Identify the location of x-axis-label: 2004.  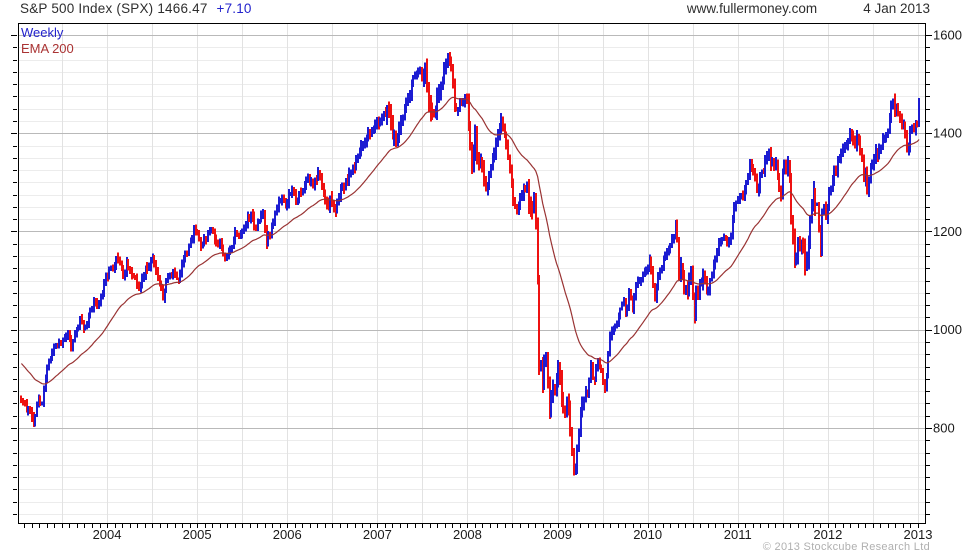
(107, 534).